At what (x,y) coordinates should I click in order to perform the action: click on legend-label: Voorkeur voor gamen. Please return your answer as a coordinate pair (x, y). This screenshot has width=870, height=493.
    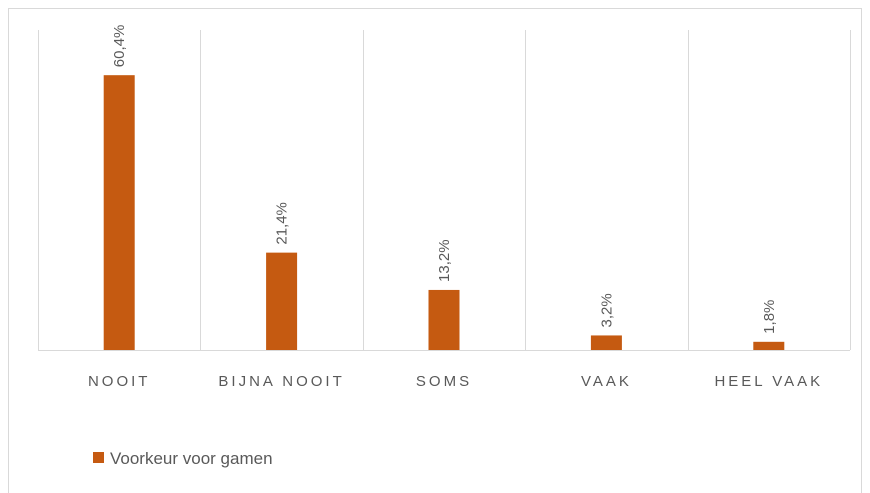
    Looking at the image, I should click on (191, 458).